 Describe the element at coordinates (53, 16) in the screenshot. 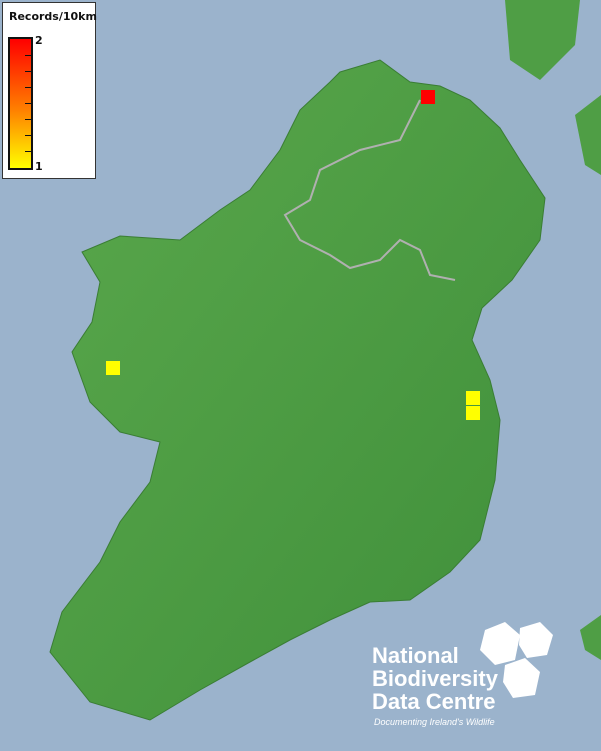

I see `legend-title: Records/10km` at that location.